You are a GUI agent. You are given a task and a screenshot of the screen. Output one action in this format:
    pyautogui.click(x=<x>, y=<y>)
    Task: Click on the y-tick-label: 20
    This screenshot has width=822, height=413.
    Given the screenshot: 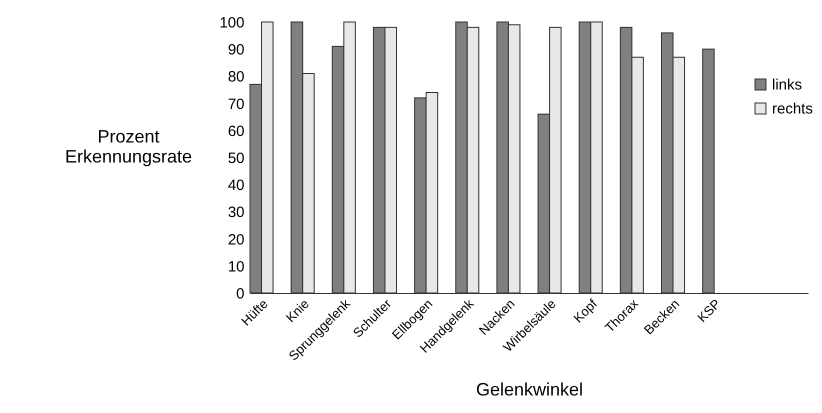 What is the action you would take?
    pyautogui.click(x=236, y=239)
    